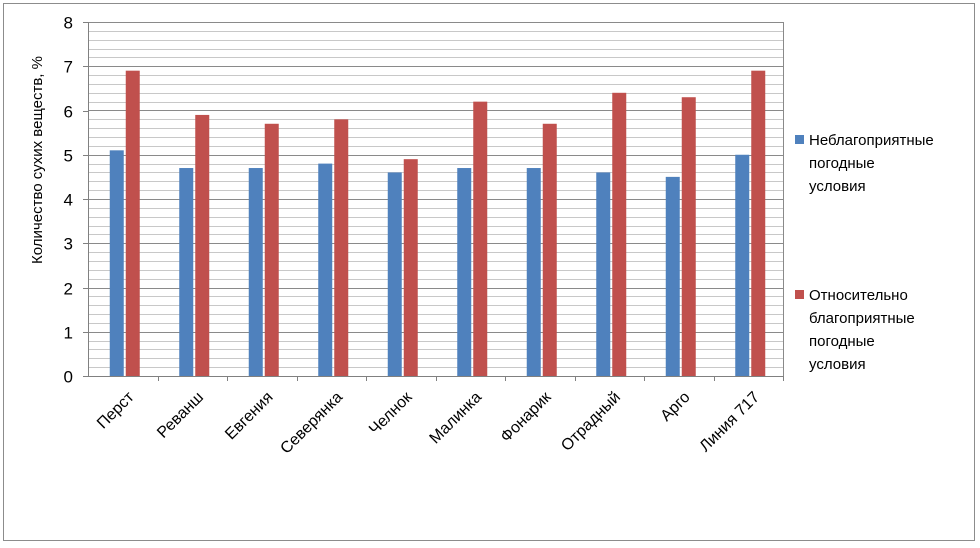 This screenshot has width=980, height=548. Describe the element at coordinates (249, 416) in the screenshot. I see `x-category-label: Евгения` at that location.